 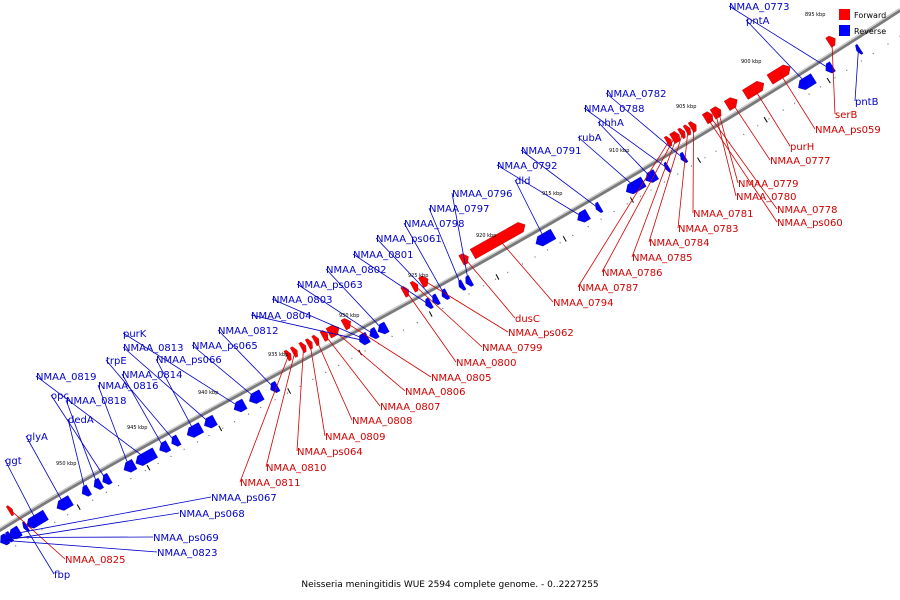 What do you see at coordinates (512, 348) in the screenshot?
I see `gene-label-nmaa-0799: NMAA_0799` at bounding box center [512, 348].